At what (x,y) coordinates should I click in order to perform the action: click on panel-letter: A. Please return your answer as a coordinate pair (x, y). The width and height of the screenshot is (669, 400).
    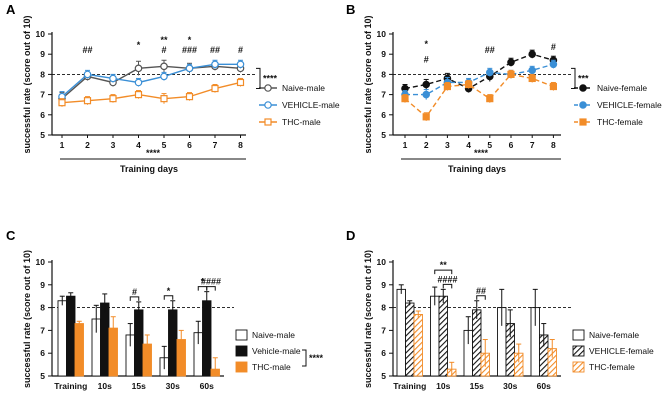
    Looking at the image, I should click on (11, 9).